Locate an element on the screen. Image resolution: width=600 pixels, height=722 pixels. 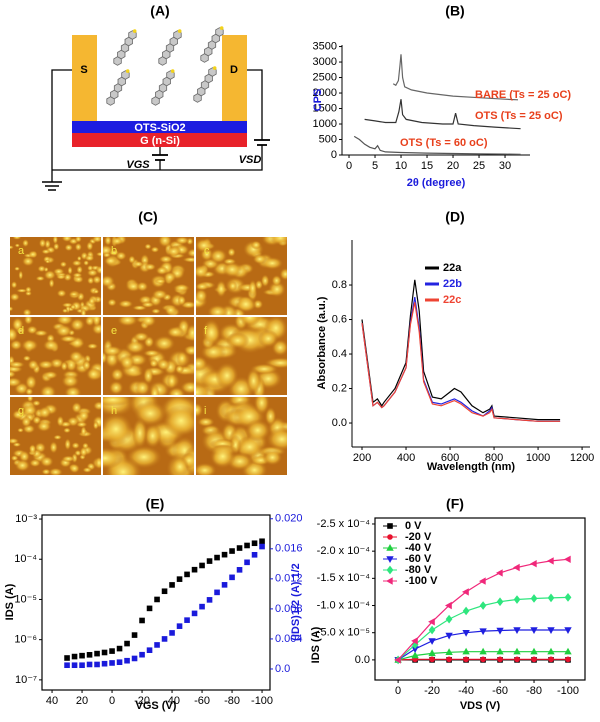
y-tick-label: 1000 is located at coordinates (325, 124).